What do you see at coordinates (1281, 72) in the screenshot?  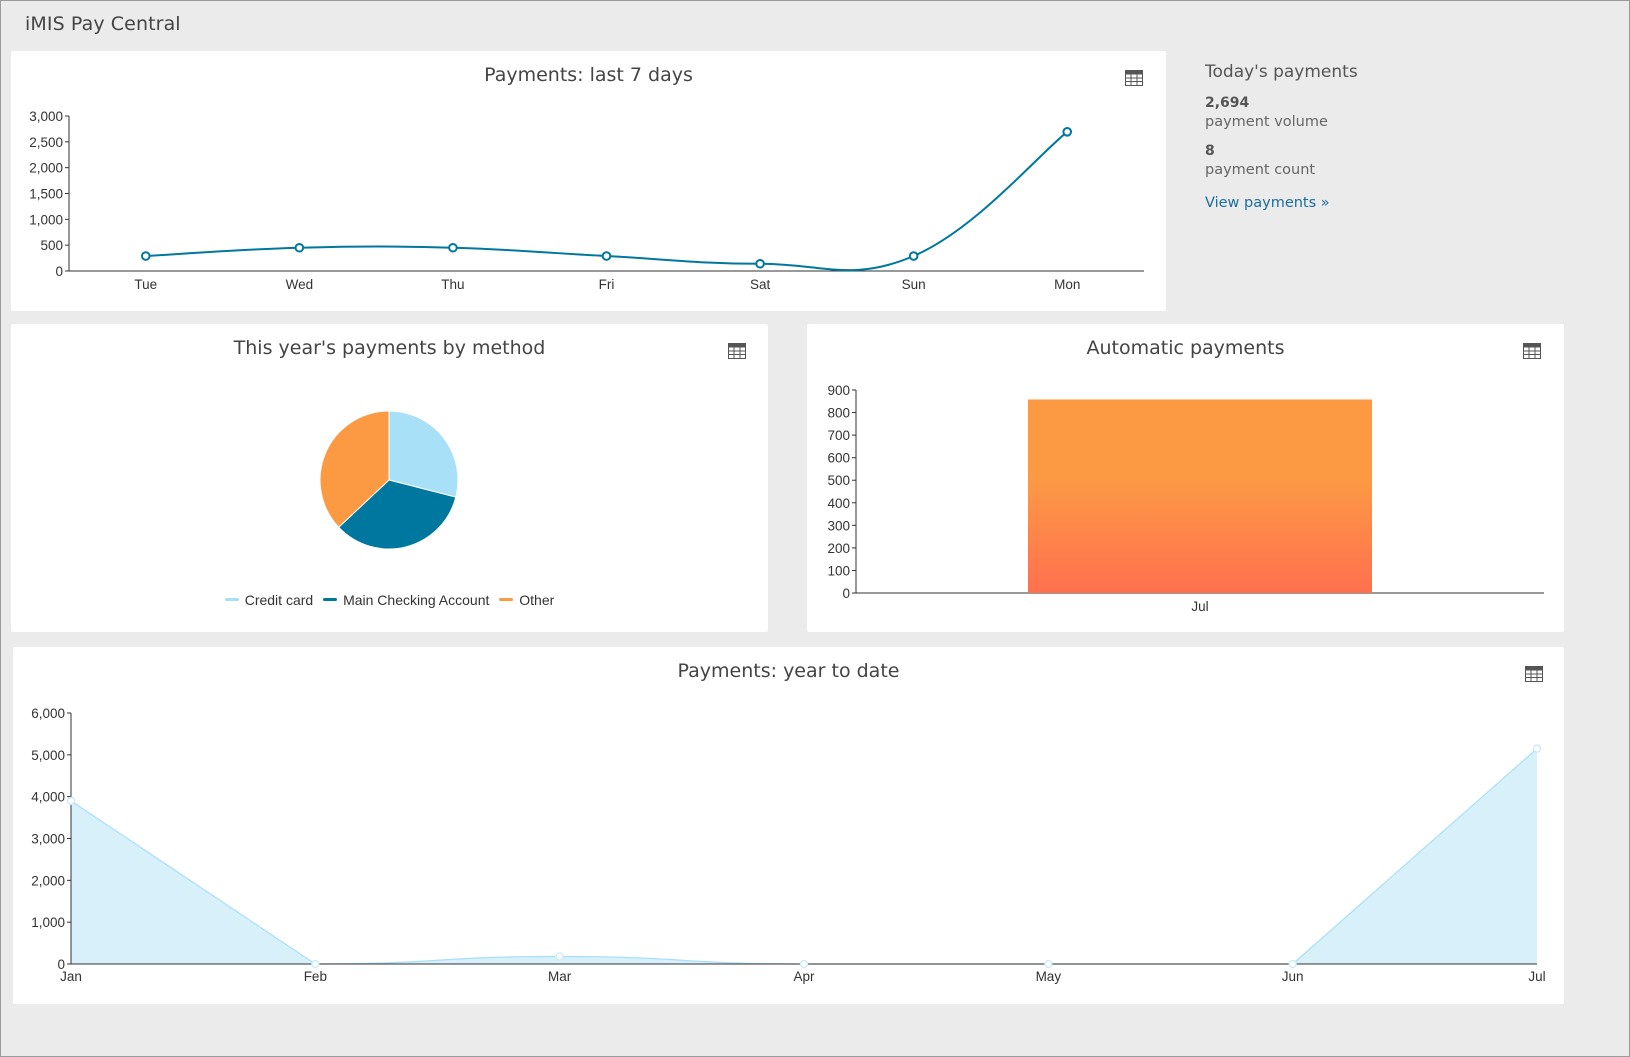 I see `today-title: Today's payments` at bounding box center [1281, 72].